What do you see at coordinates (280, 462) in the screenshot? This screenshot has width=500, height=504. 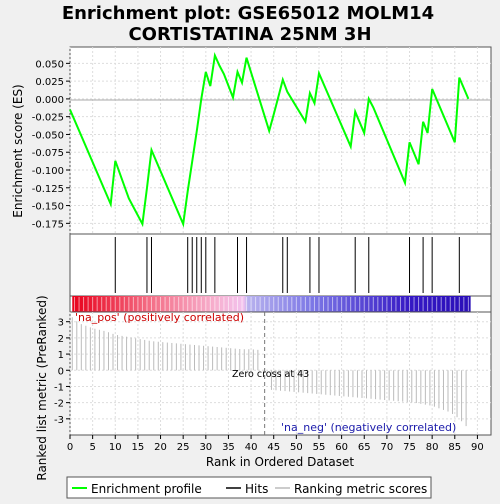 I see `x-axis-label: Rank in Ordered Dataset` at bounding box center [280, 462].